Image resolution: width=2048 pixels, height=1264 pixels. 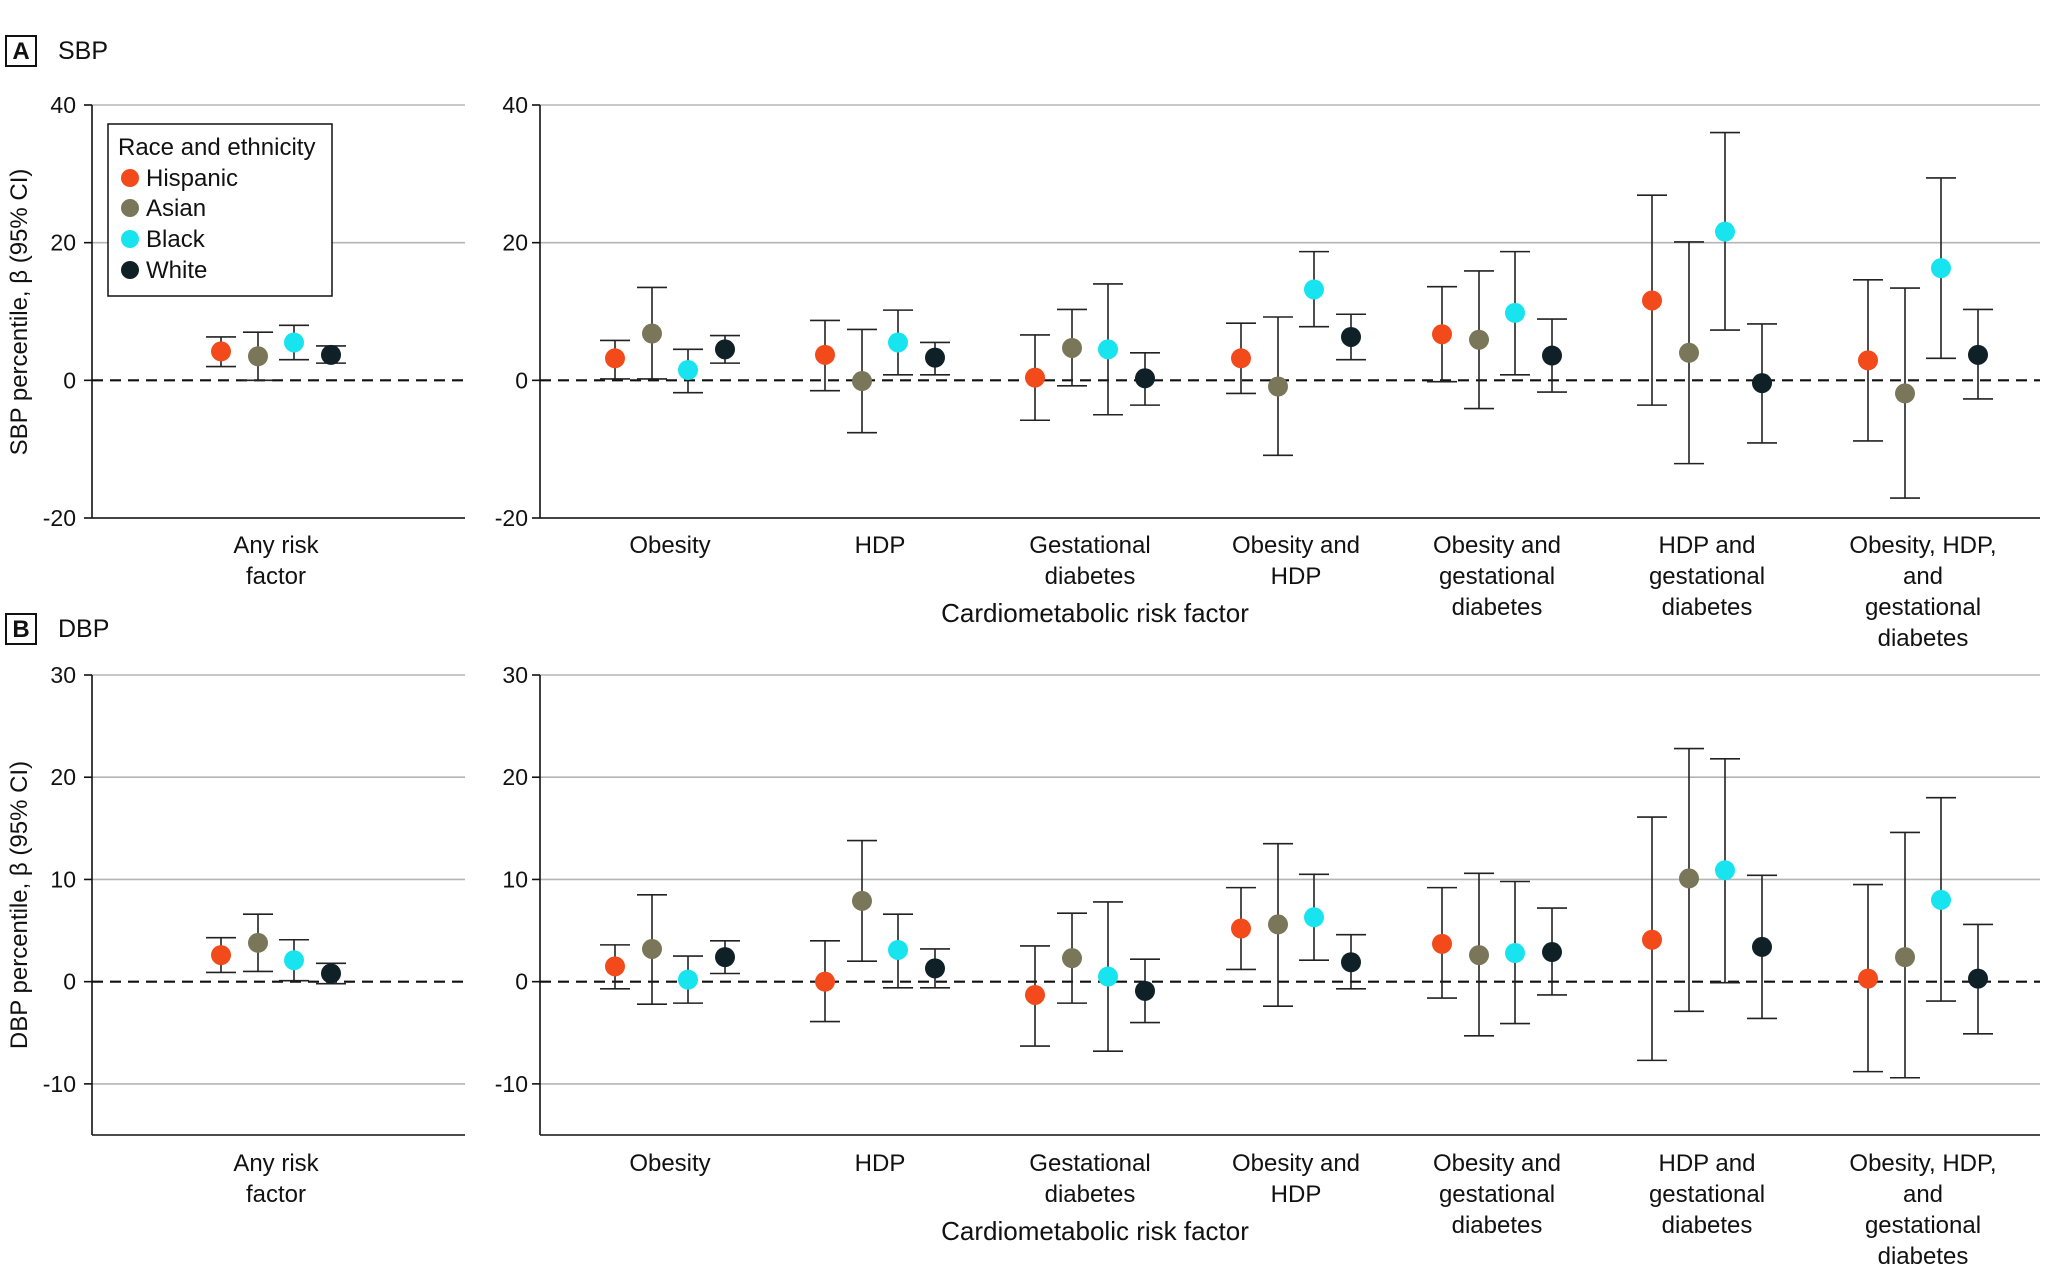 What do you see at coordinates (1108, 349) in the screenshot?
I see `panel-a-gestational-diabetes-black-point` at bounding box center [1108, 349].